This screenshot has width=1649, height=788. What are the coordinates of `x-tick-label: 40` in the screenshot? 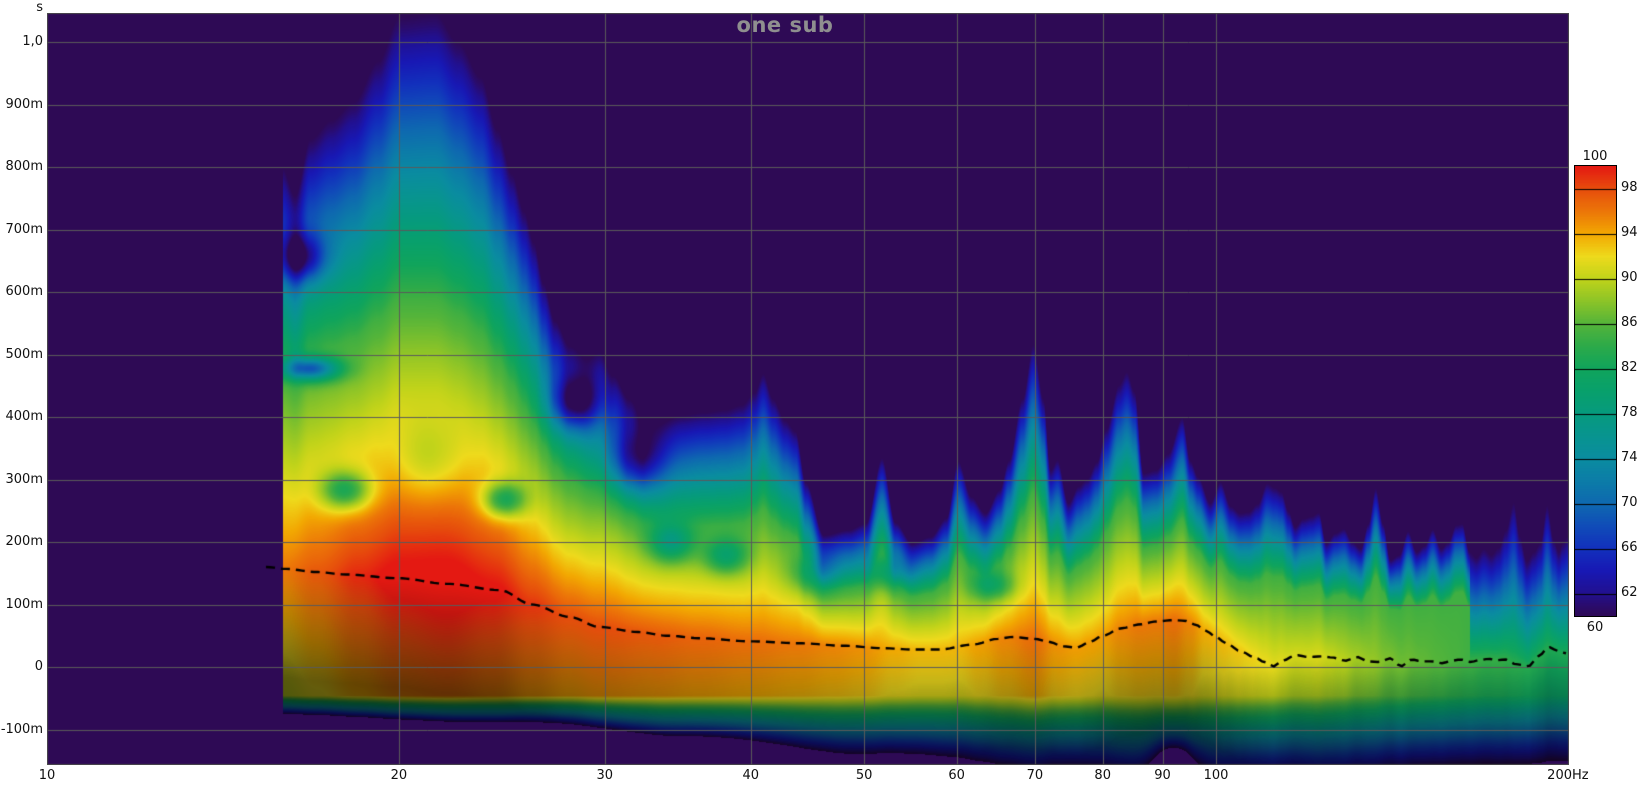 It's located at (751, 775).